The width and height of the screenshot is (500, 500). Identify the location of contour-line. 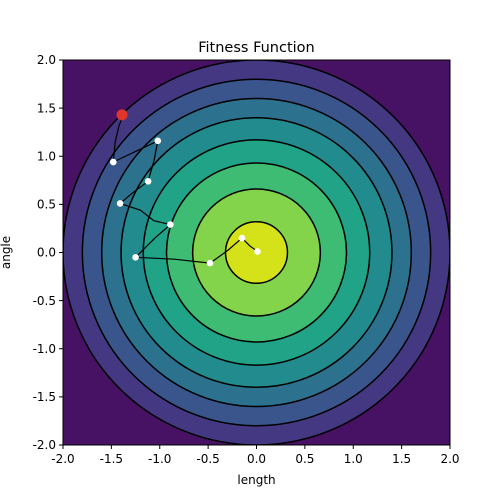
(256, 252).